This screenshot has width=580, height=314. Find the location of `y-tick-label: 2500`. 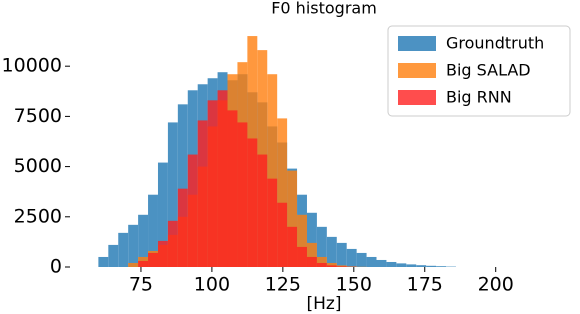

y-tick-label: 2500 is located at coordinates (38, 216).